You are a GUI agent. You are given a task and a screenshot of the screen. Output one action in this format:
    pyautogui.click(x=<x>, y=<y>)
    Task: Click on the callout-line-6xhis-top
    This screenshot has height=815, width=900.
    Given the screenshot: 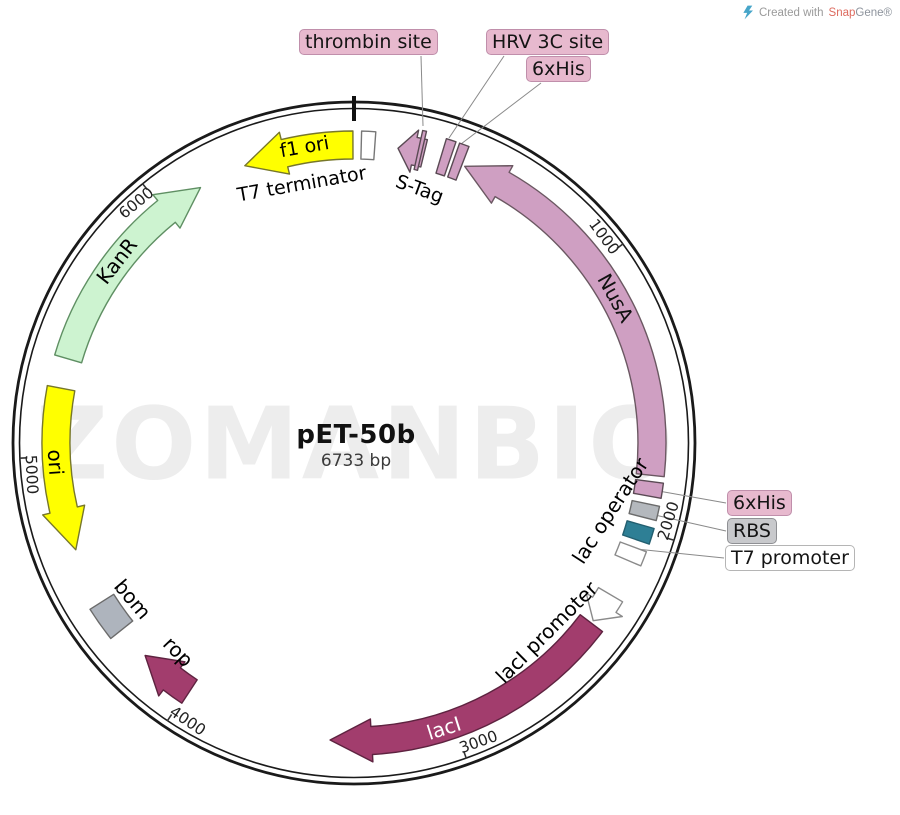 What is the action you would take?
    pyautogui.click(x=501, y=113)
    